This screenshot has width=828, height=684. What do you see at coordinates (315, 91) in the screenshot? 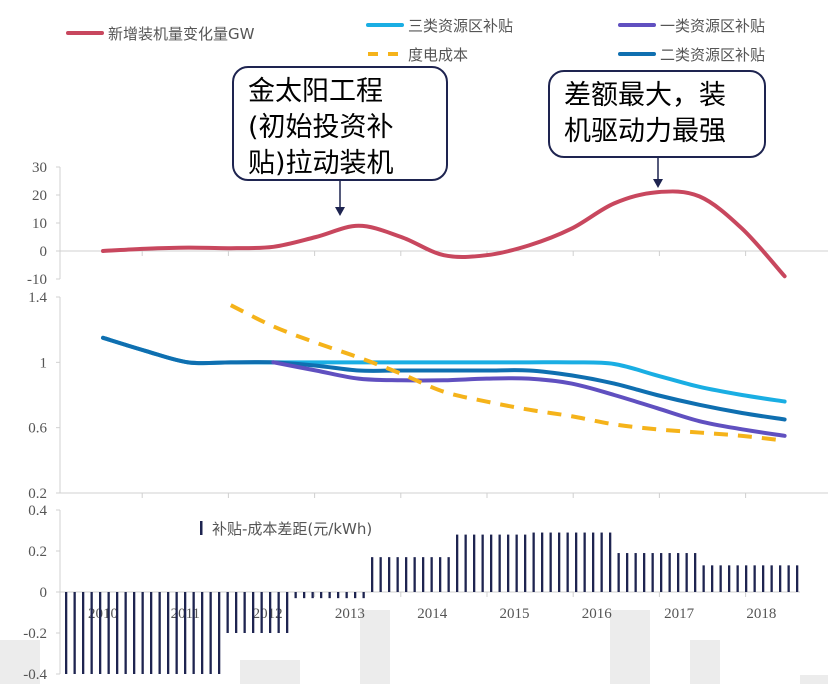
I see `callout-line: 金太阳工程` at bounding box center [315, 91].